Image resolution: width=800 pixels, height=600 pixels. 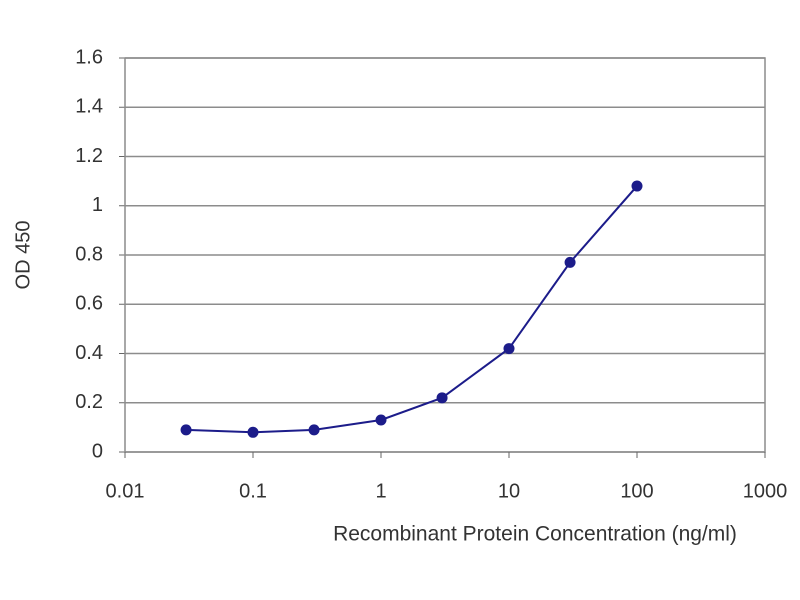 What do you see at coordinates (23, 255) in the screenshot?
I see `y-axis-label: OD 450` at bounding box center [23, 255].